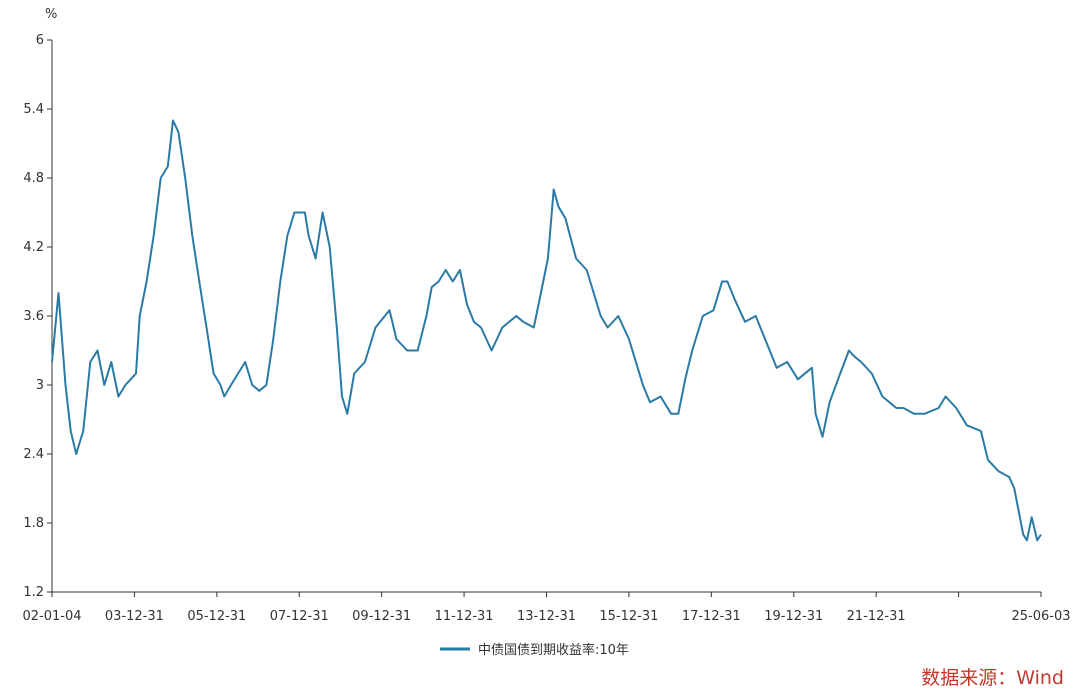 This screenshot has height=694, width=1079. Describe the element at coordinates (51, 14) in the screenshot. I see `y-axis-unit-label: %` at that location.